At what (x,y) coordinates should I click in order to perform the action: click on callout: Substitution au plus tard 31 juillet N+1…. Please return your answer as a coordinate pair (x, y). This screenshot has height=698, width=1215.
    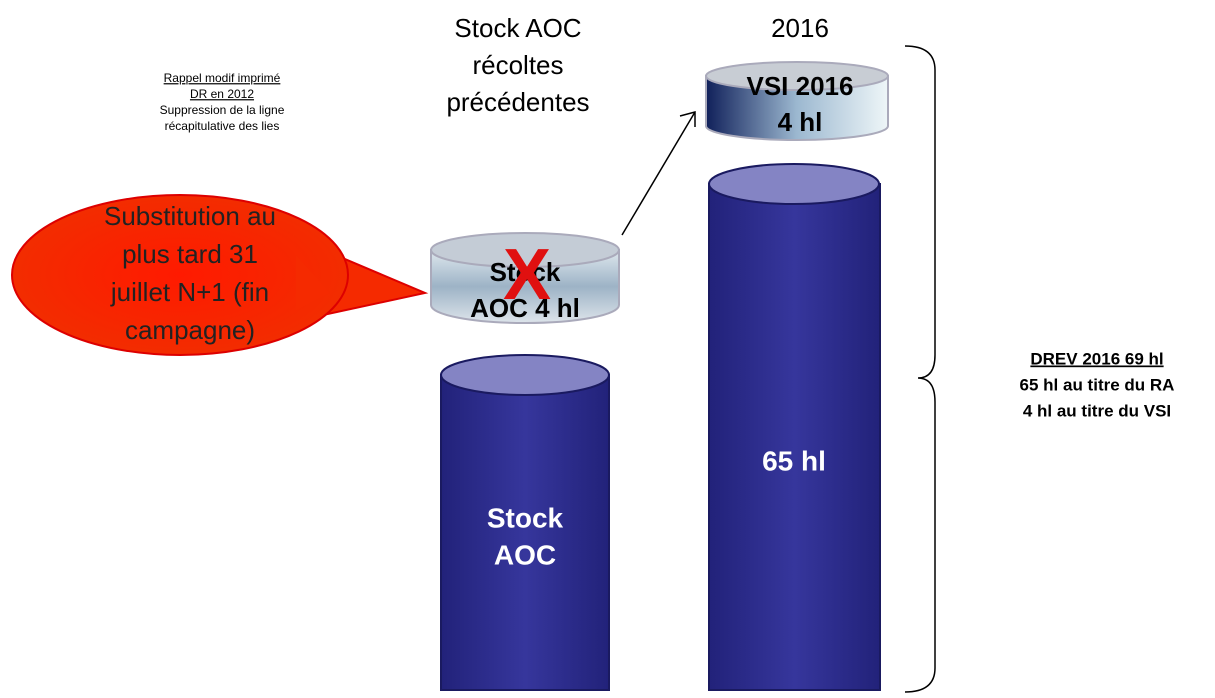
    Looking at the image, I should click on (220, 275).